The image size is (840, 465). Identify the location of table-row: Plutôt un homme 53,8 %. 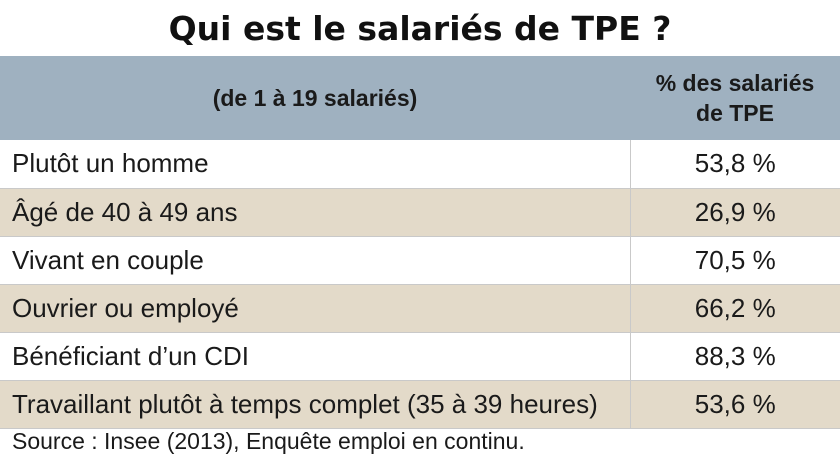
(420, 164).